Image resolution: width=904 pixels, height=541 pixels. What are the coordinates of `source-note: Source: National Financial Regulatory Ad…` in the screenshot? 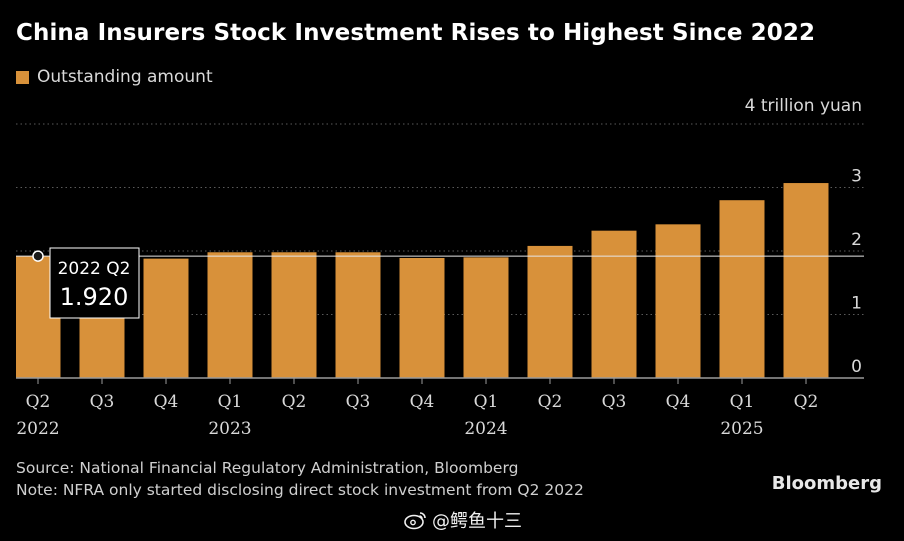 It's located at (300, 479).